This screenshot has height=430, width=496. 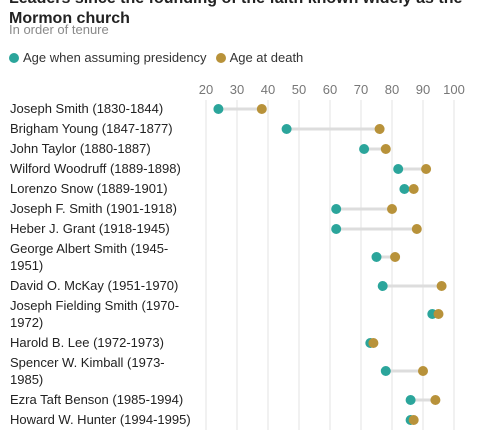 I want to click on row-label-line: Joseph F. Smith (1901-1918), so click(x=93, y=208).